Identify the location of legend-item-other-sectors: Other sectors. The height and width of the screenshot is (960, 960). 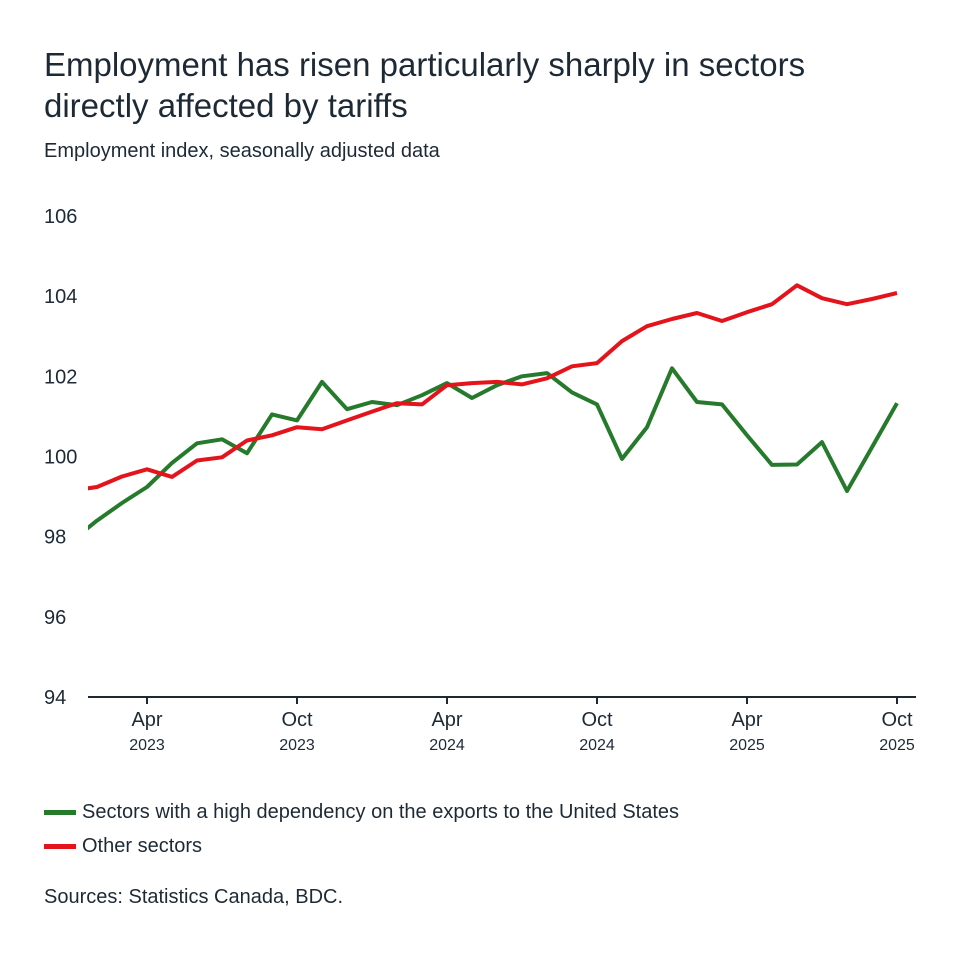
(361, 846).